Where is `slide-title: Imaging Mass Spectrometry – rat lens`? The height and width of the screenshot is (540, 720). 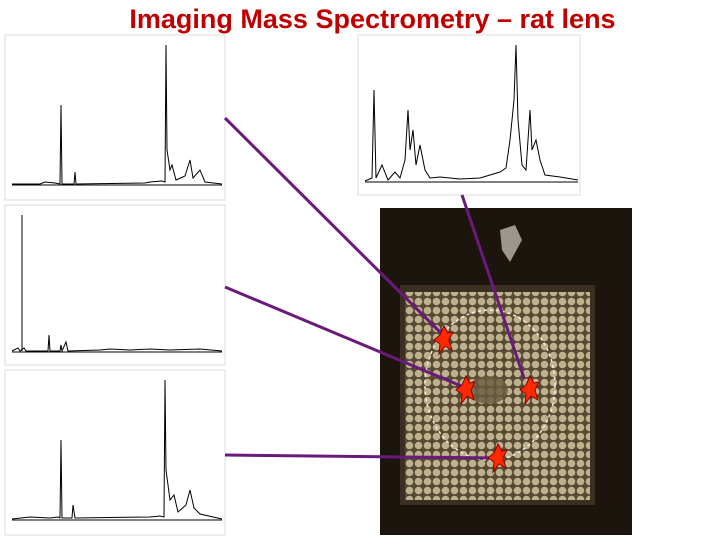 slide-title: Imaging Mass Spectrometry – rat lens is located at coordinates (372, 19).